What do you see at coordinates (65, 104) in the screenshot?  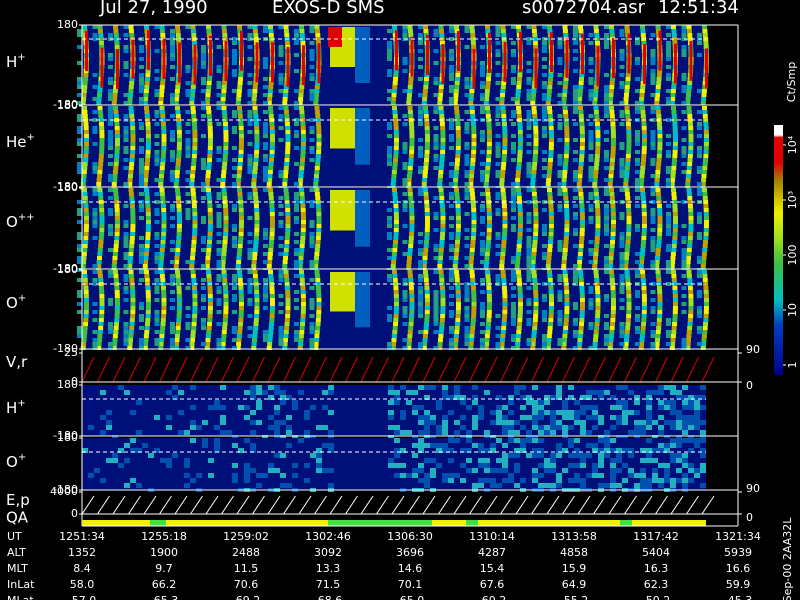 I see `y-tick-label: -180` at bounding box center [65, 104].